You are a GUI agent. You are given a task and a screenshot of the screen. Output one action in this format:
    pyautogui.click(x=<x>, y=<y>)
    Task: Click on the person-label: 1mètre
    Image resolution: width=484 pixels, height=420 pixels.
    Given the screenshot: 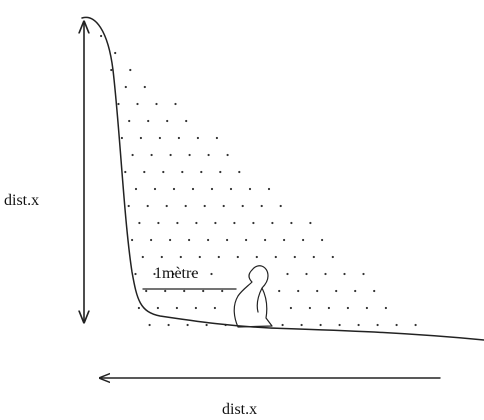 What is the action you would take?
    pyautogui.click(x=176, y=273)
    